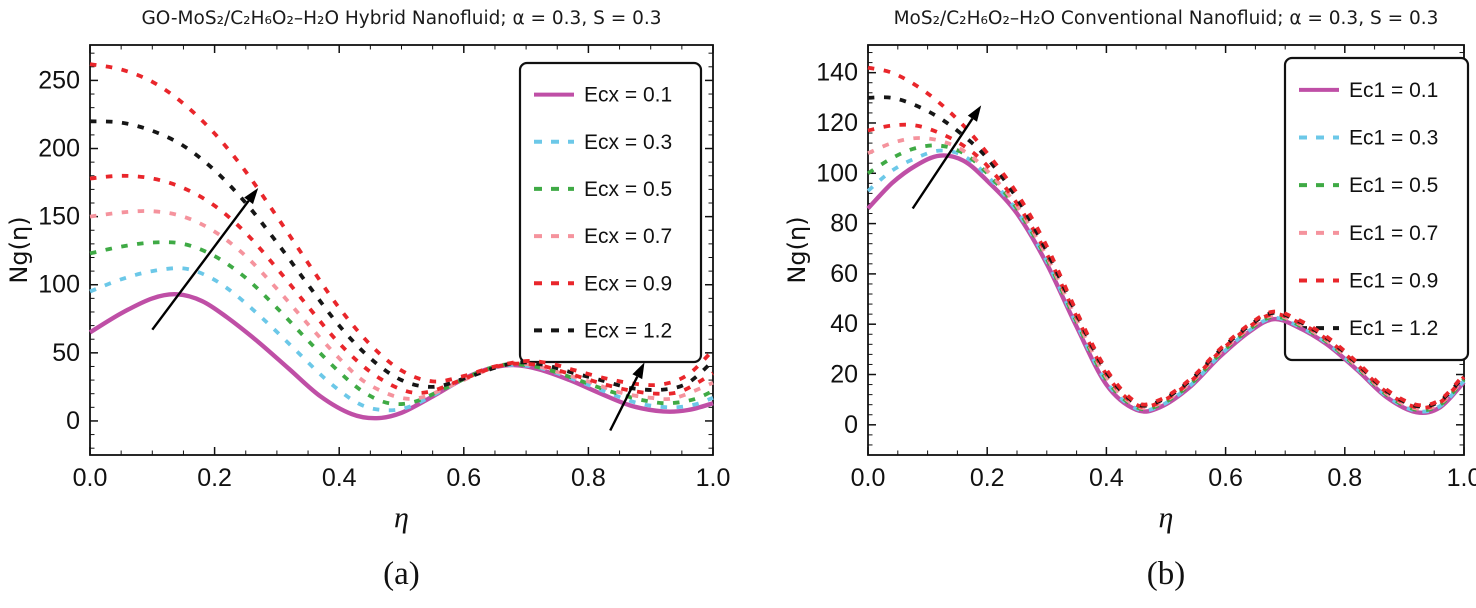 This screenshot has height=608, width=1476. Describe the element at coordinates (844, 375) in the screenshot. I see `y-tick-label: 20` at that location.